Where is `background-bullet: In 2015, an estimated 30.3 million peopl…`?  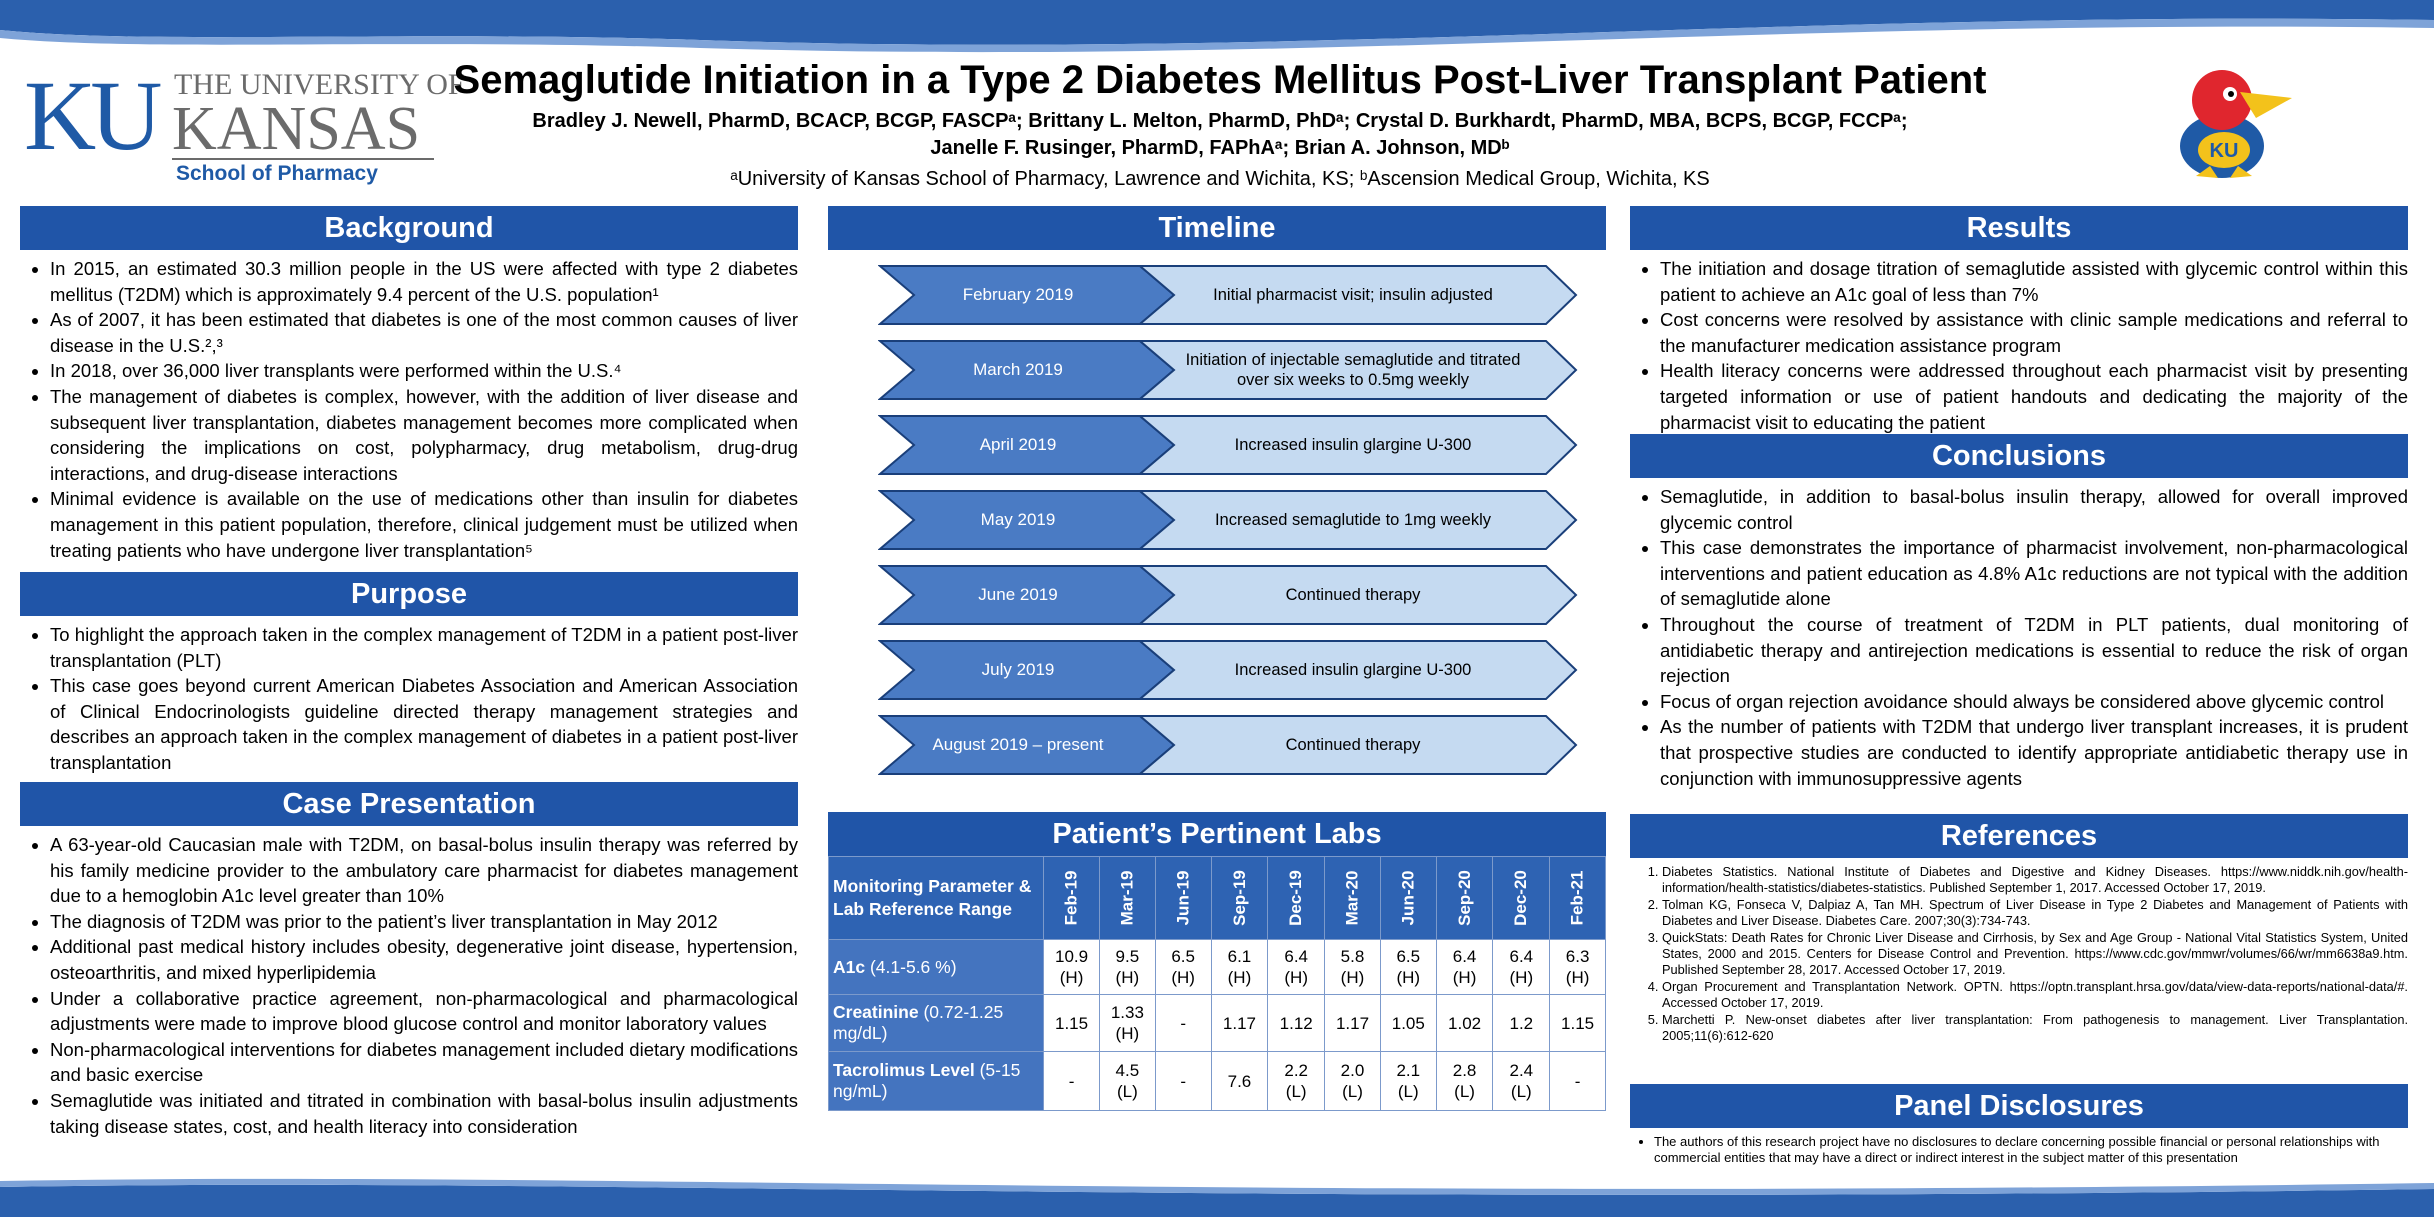 background-bullet: In 2015, an estimated 30.3 million peopl… is located at coordinates (424, 281).